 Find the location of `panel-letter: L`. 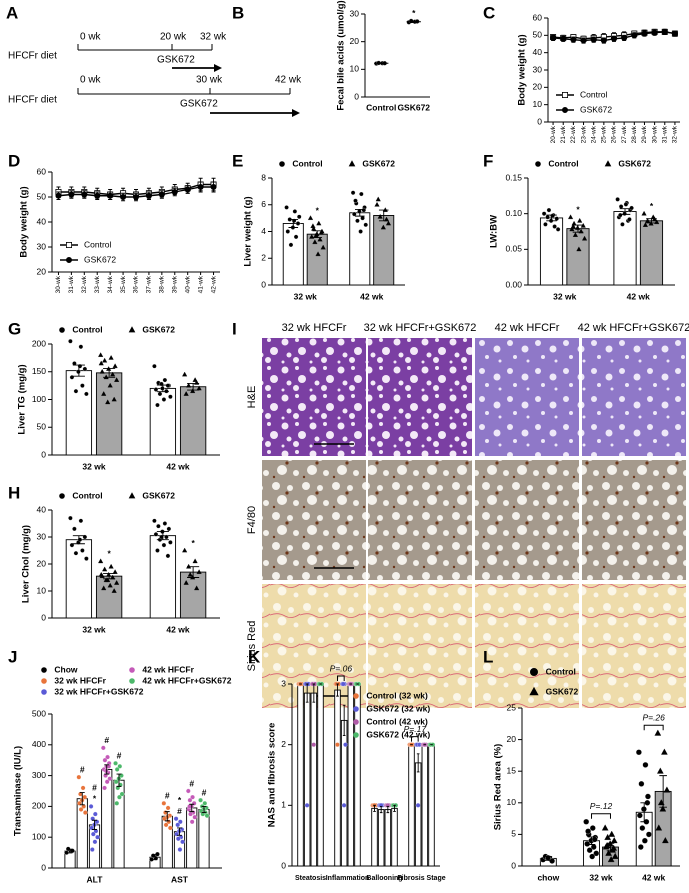

panel-letter: L is located at coordinates (488, 656).